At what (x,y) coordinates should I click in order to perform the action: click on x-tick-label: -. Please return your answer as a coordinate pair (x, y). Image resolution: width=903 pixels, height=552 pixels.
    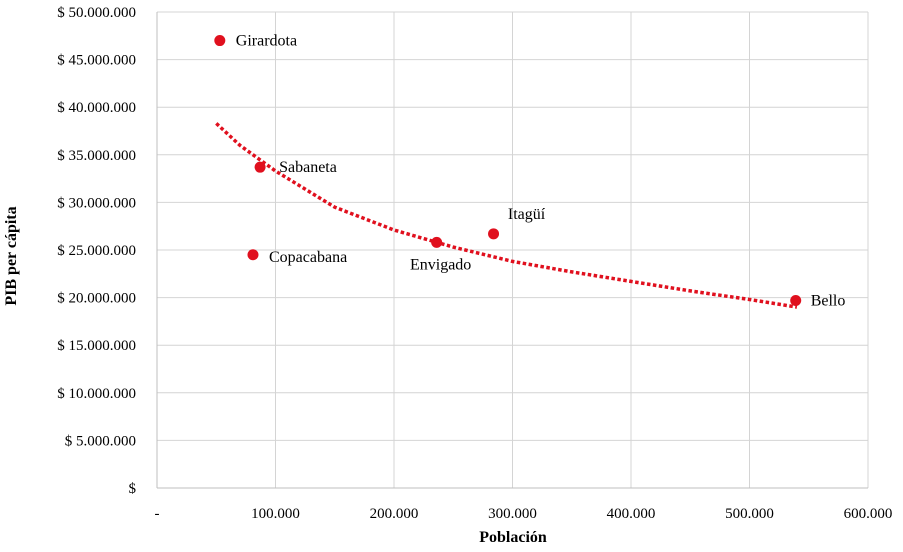
    Looking at the image, I should click on (157, 514).